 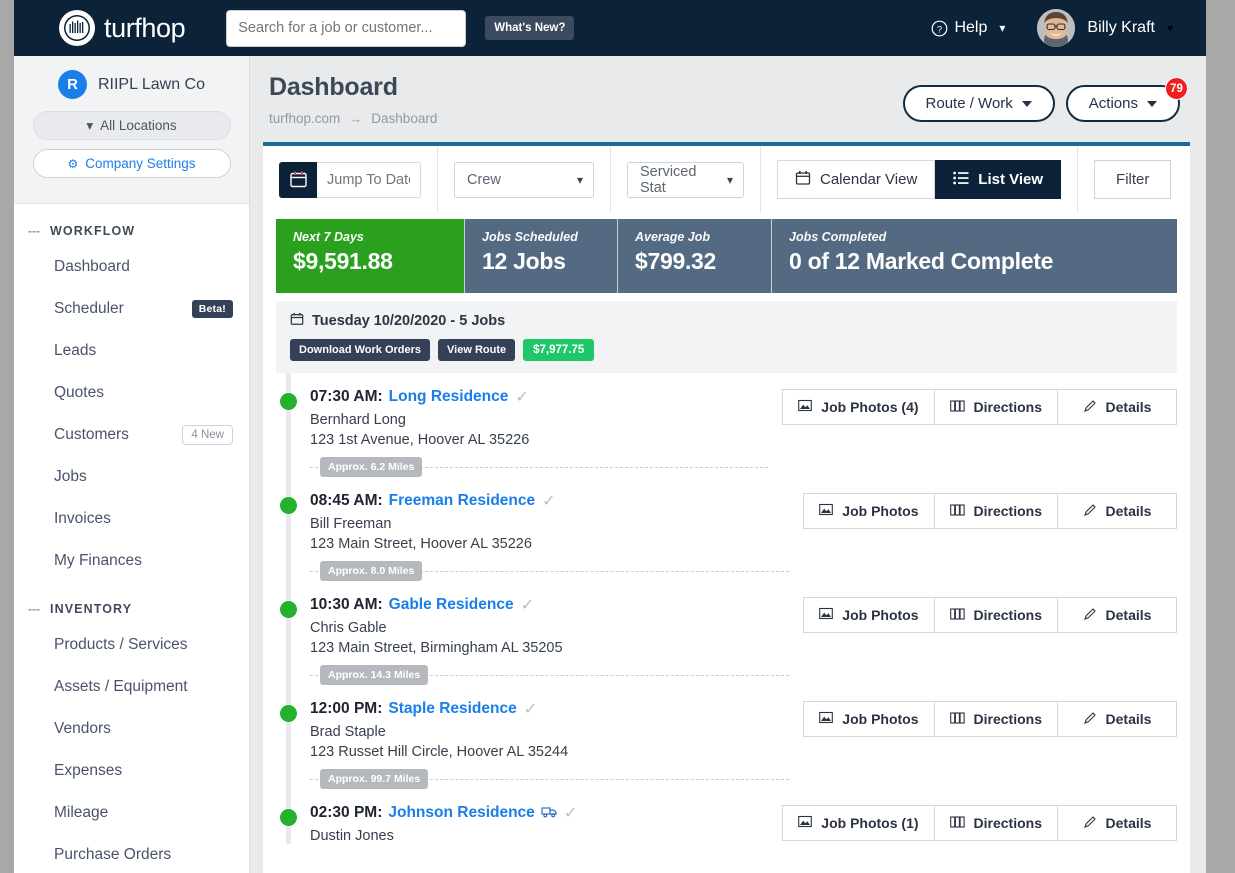 I want to click on actions-button: Actions, so click(x=1122, y=103).